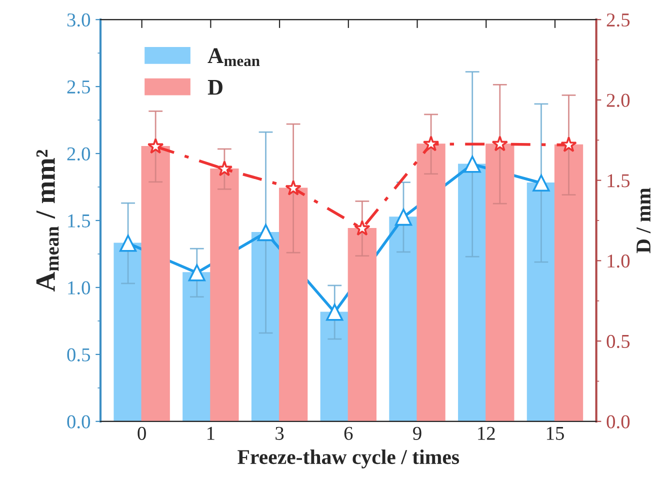 The image size is (670, 490). What do you see at coordinates (486, 433) in the screenshot?
I see `x-tick-label: 12` at bounding box center [486, 433].